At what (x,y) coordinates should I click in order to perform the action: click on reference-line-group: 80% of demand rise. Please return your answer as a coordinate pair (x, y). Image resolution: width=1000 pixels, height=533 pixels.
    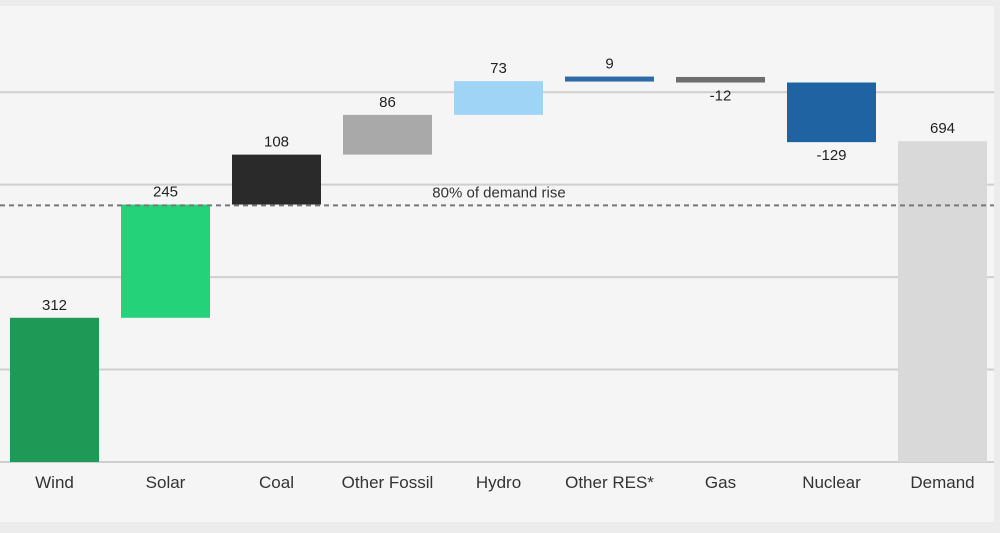
    Looking at the image, I should click on (497, 195).